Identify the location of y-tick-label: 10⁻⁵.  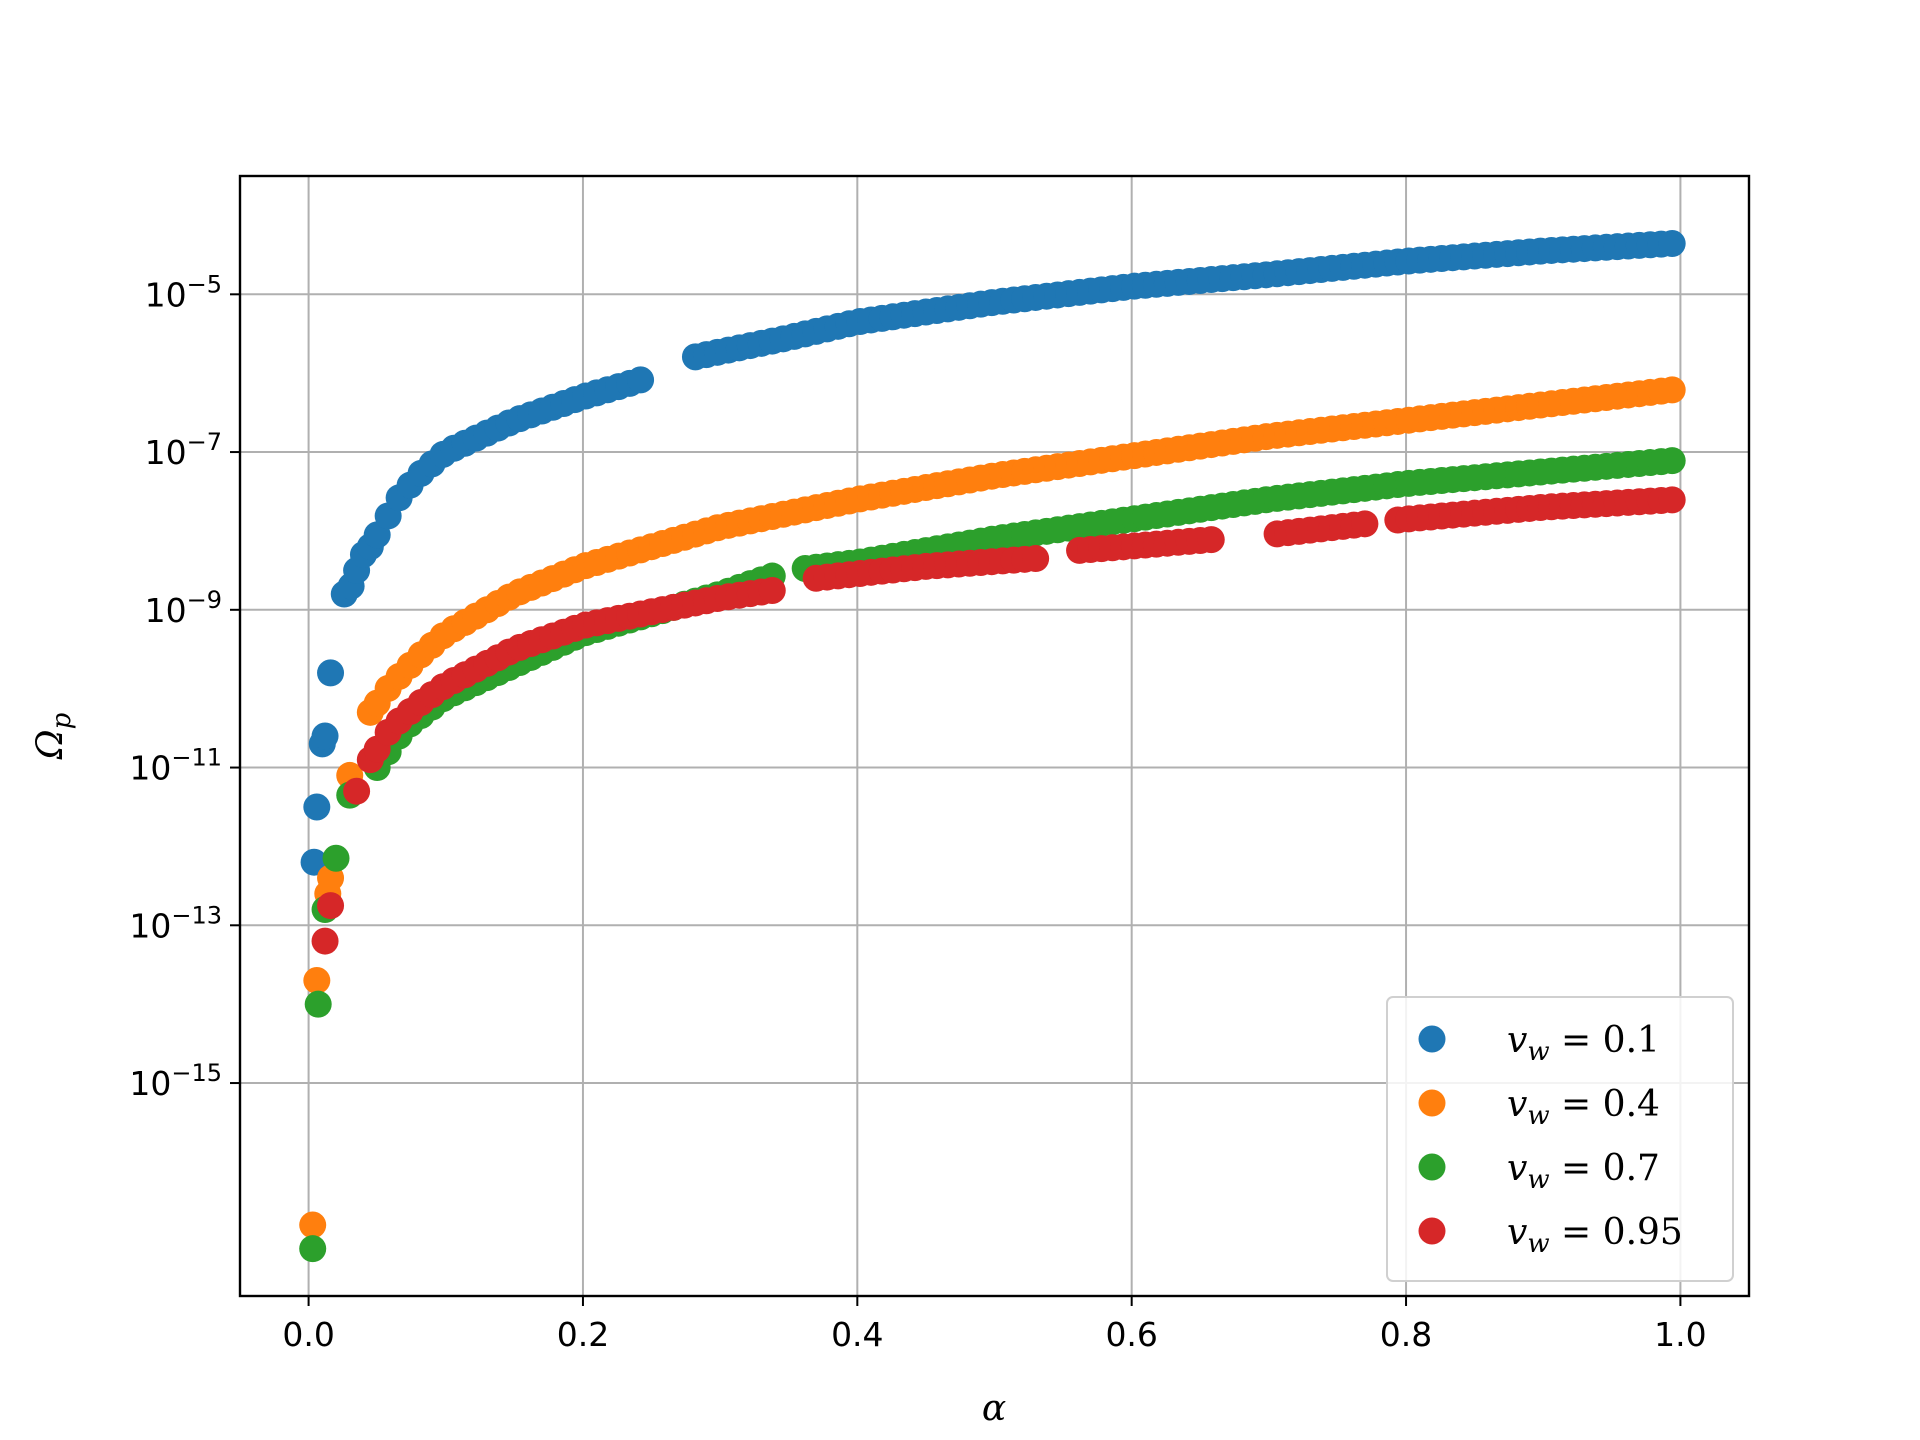
(183, 292).